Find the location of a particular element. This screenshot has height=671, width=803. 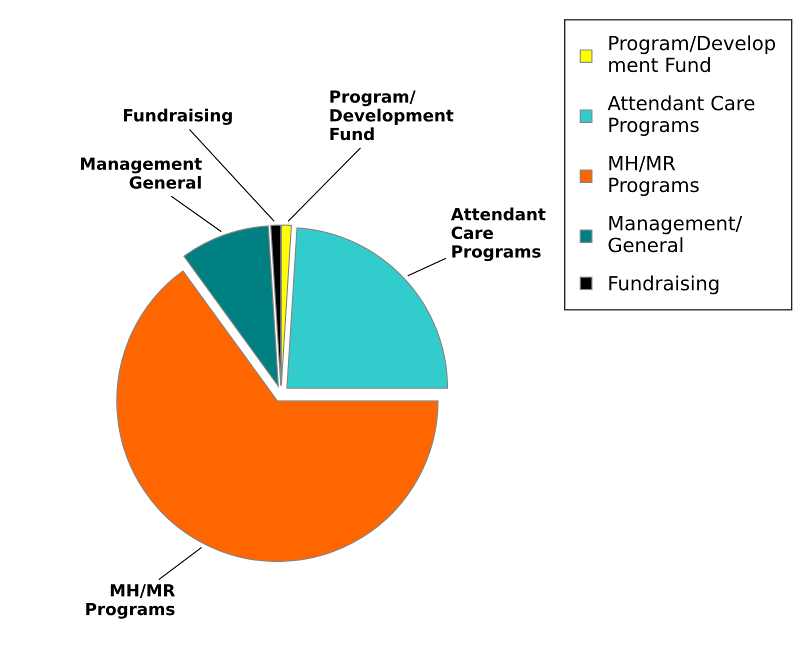

legend-label: Program/Develop ment Fund is located at coordinates (692, 53).